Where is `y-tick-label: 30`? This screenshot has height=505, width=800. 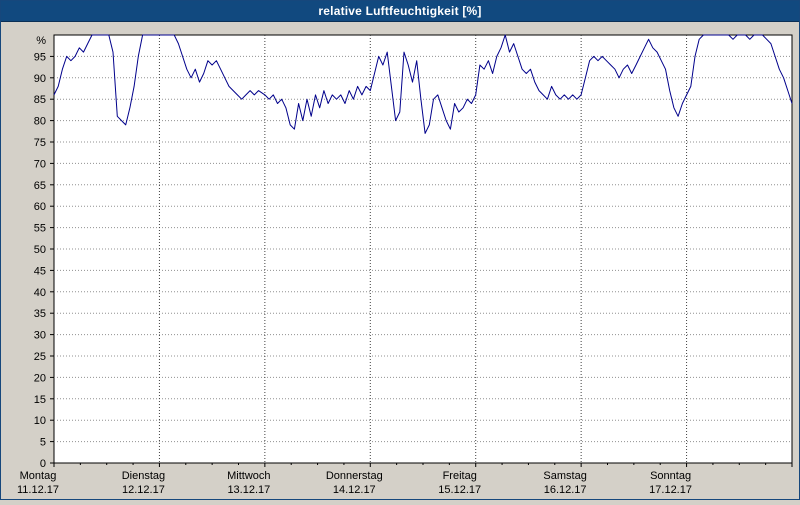
y-tick-label: 30 is located at coordinates (40, 336).